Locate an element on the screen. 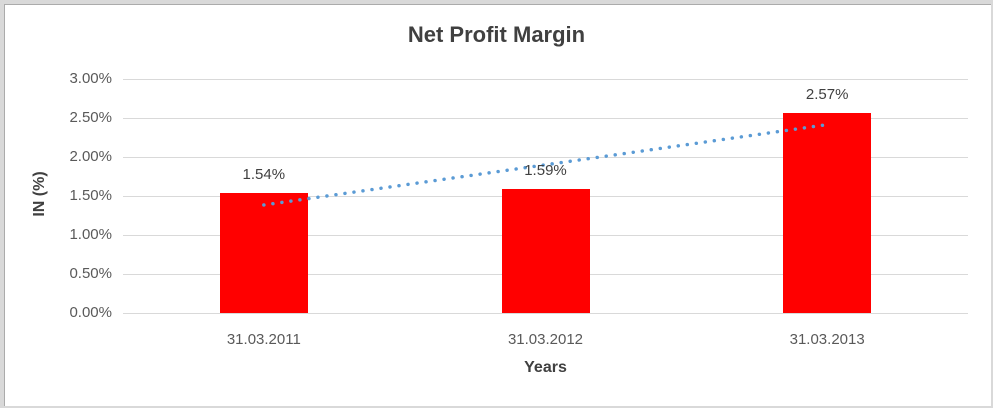 The image size is (993, 408). y-axis-tick-label: 2.00% is located at coordinates (90, 156).